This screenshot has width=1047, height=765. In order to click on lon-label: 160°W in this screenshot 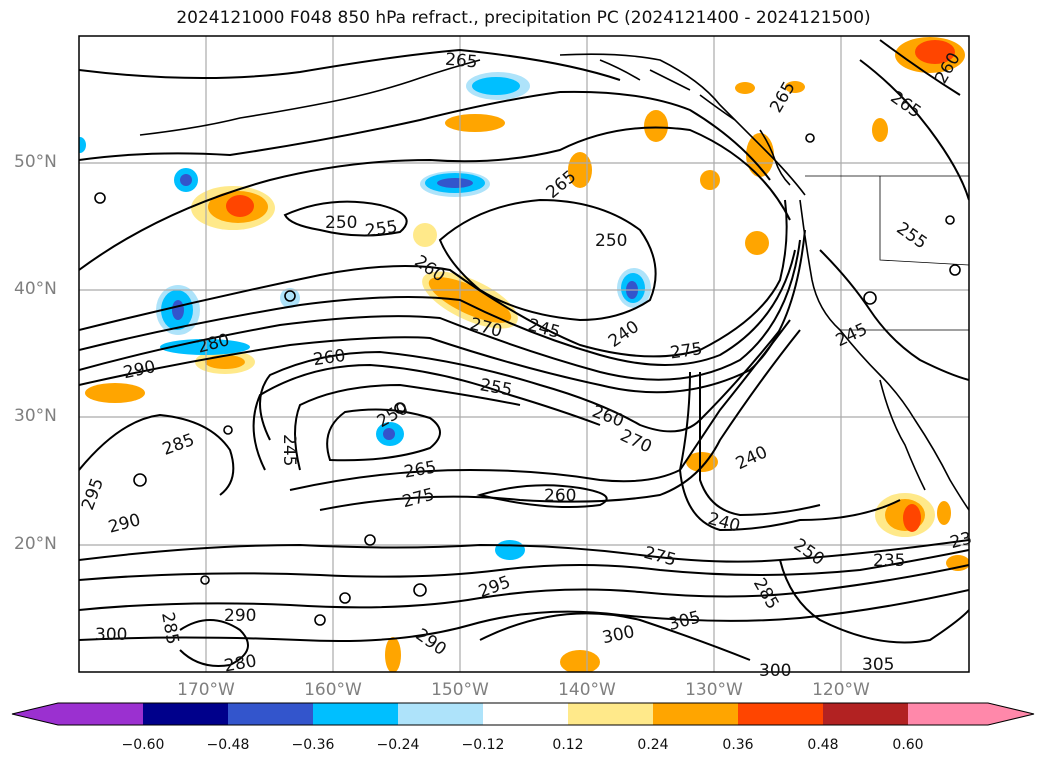, I will do `click(333, 690)`.